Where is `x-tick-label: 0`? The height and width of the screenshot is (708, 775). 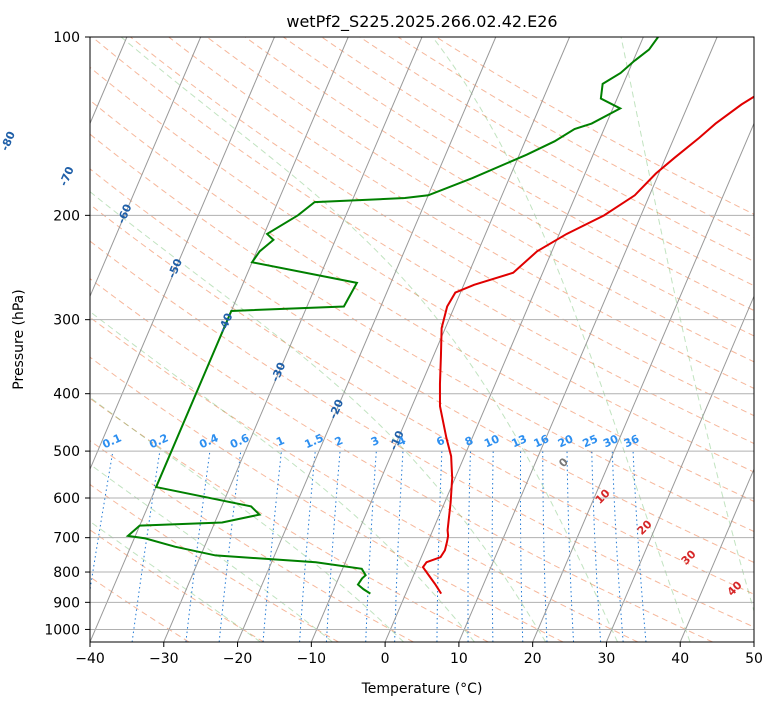 x-tick-label: 0 is located at coordinates (385, 659).